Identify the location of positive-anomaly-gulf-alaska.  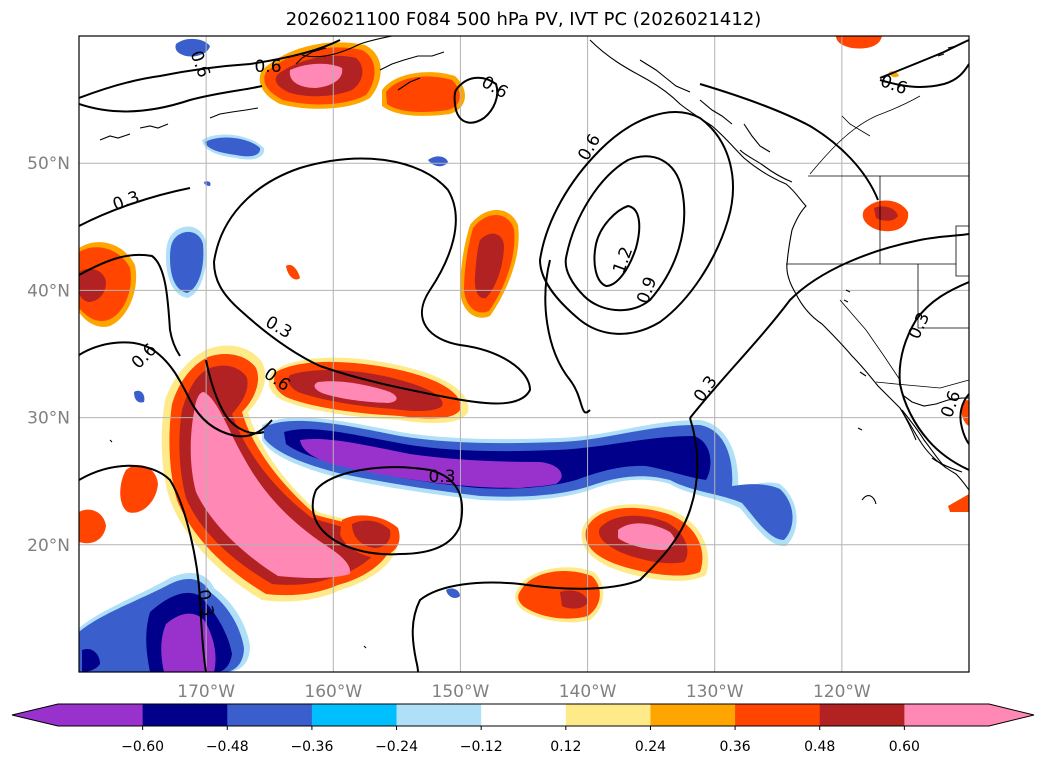
(320, 75).